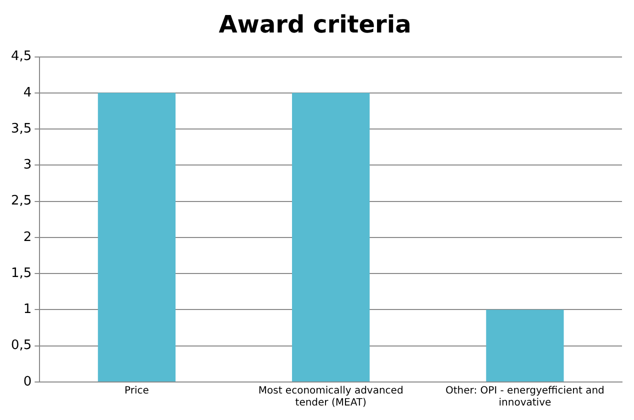 The height and width of the screenshot is (420, 634). I want to click on y-tick-label: 3, so click(27, 165).